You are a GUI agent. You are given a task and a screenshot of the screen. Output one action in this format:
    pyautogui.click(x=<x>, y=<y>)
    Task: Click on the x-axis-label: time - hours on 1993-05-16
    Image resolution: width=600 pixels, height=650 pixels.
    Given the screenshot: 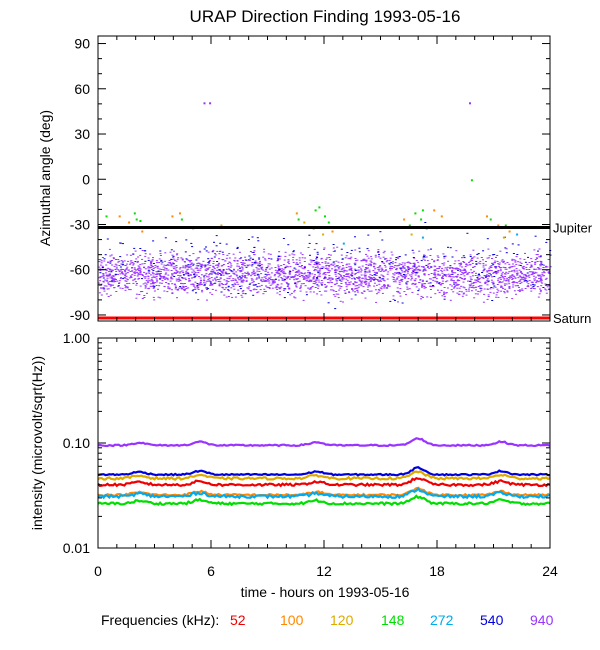 What is the action you would take?
    pyautogui.click(x=325, y=592)
    